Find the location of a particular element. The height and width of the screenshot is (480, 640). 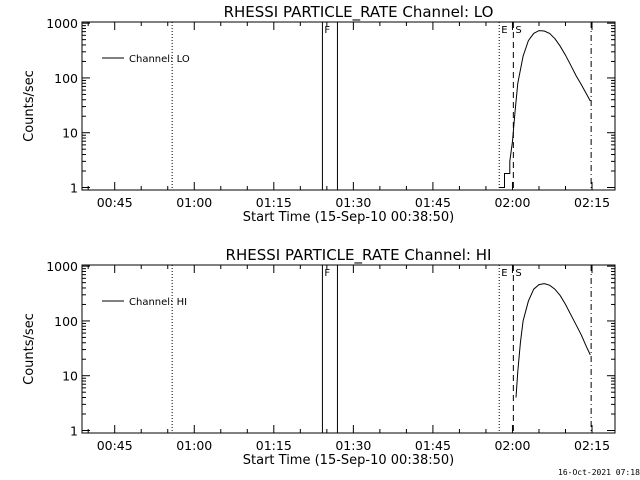

timestamp: 16-Oct-2021 07:18 is located at coordinates (599, 472).